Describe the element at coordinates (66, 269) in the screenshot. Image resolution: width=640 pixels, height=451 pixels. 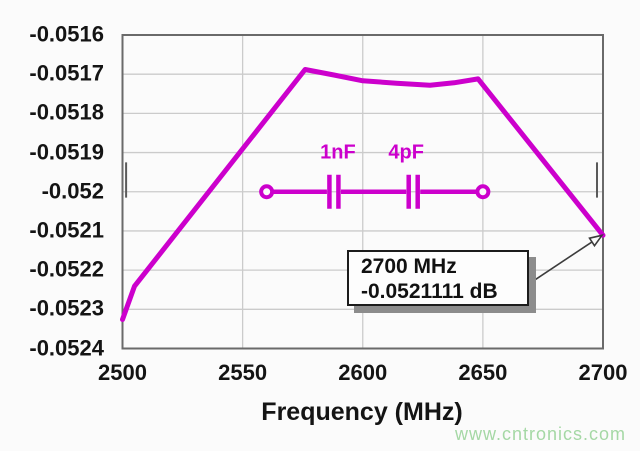
I see `y-tick-label: -0.0522` at that location.